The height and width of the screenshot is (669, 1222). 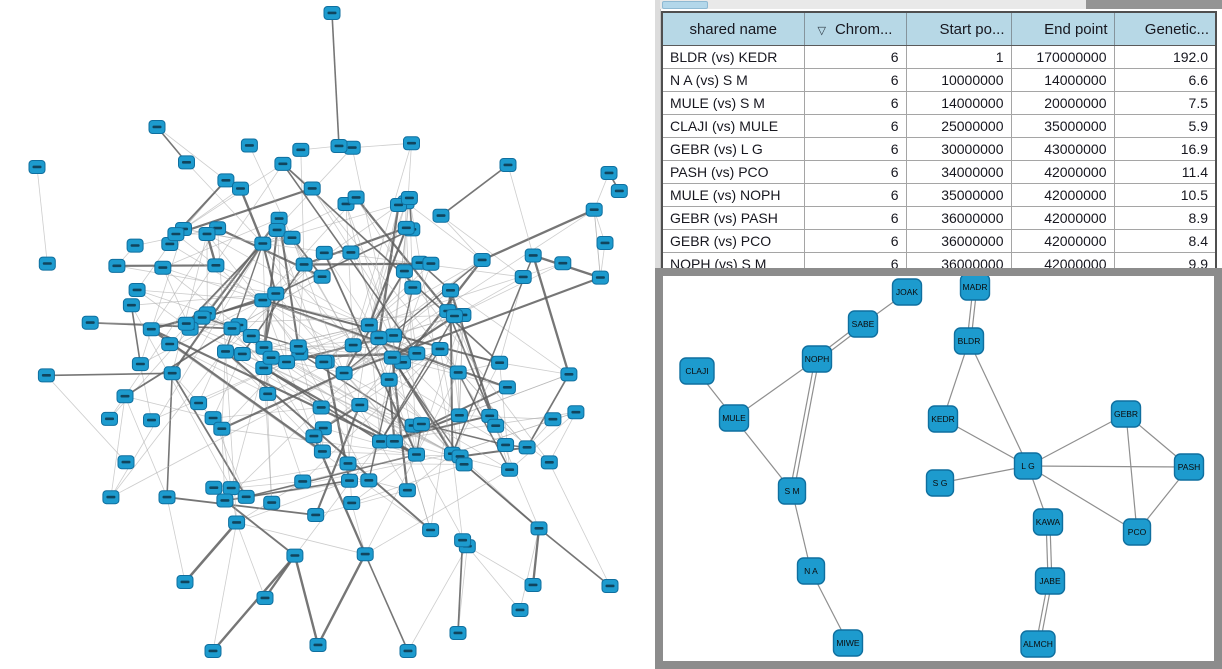 What do you see at coordinates (733, 28) in the screenshot?
I see `column-header-shared-name: shared name` at bounding box center [733, 28].